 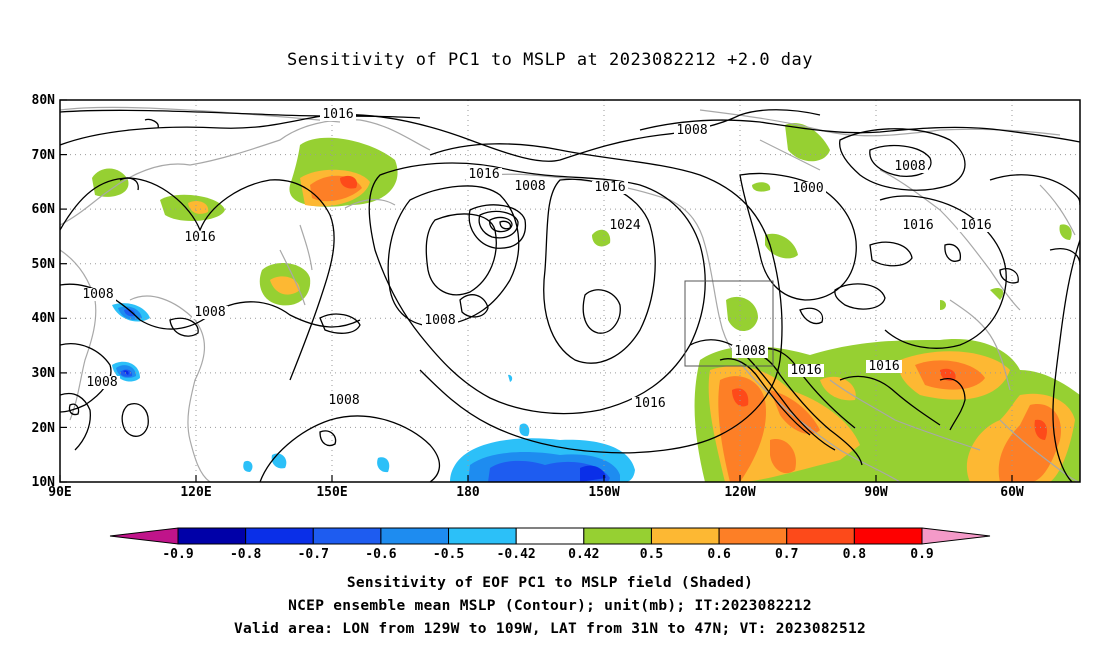 What do you see at coordinates (603, 492) in the screenshot?
I see `lon-label: 150W` at bounding box center [603, 492].